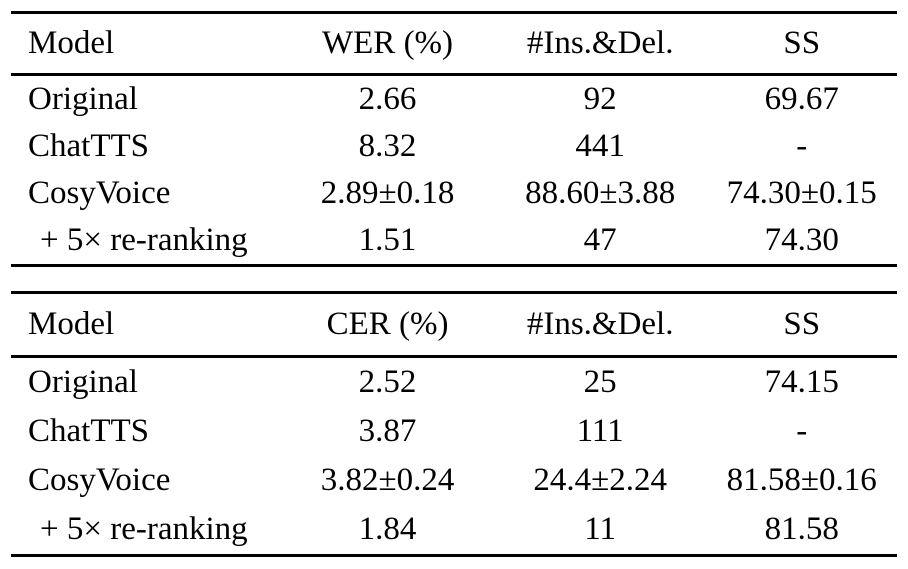  I want to click on table-row: Original 2.66 92 69.67, so click(454, 99).